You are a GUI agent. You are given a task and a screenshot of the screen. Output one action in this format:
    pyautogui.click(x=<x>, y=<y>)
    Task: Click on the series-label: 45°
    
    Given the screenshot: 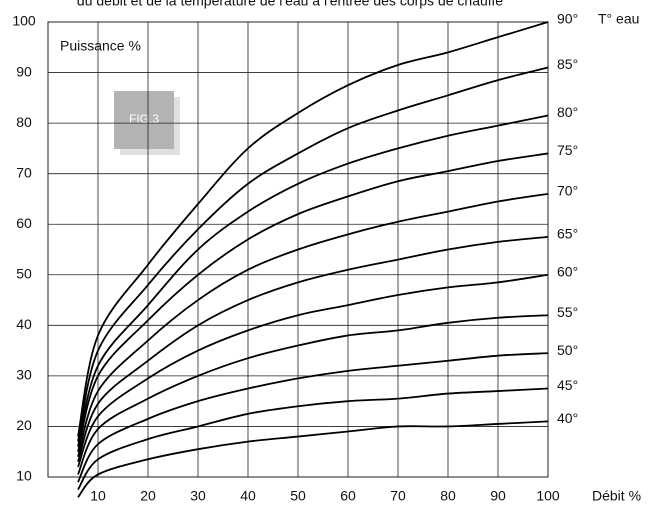 What is the action you would take?
    pyautogui.click(x=567, y=385)
    